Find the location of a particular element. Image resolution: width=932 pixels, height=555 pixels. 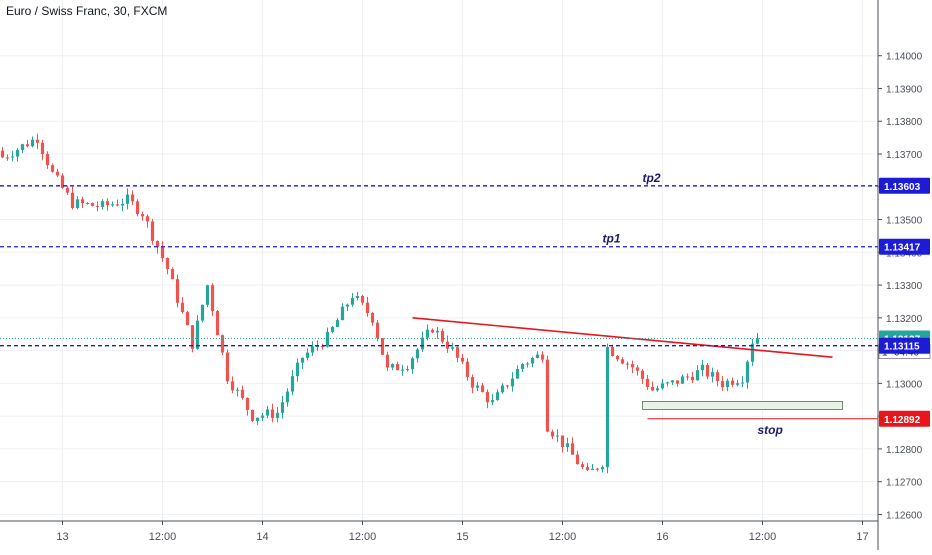

support-zone-rect is located at coordinates (742, 405).